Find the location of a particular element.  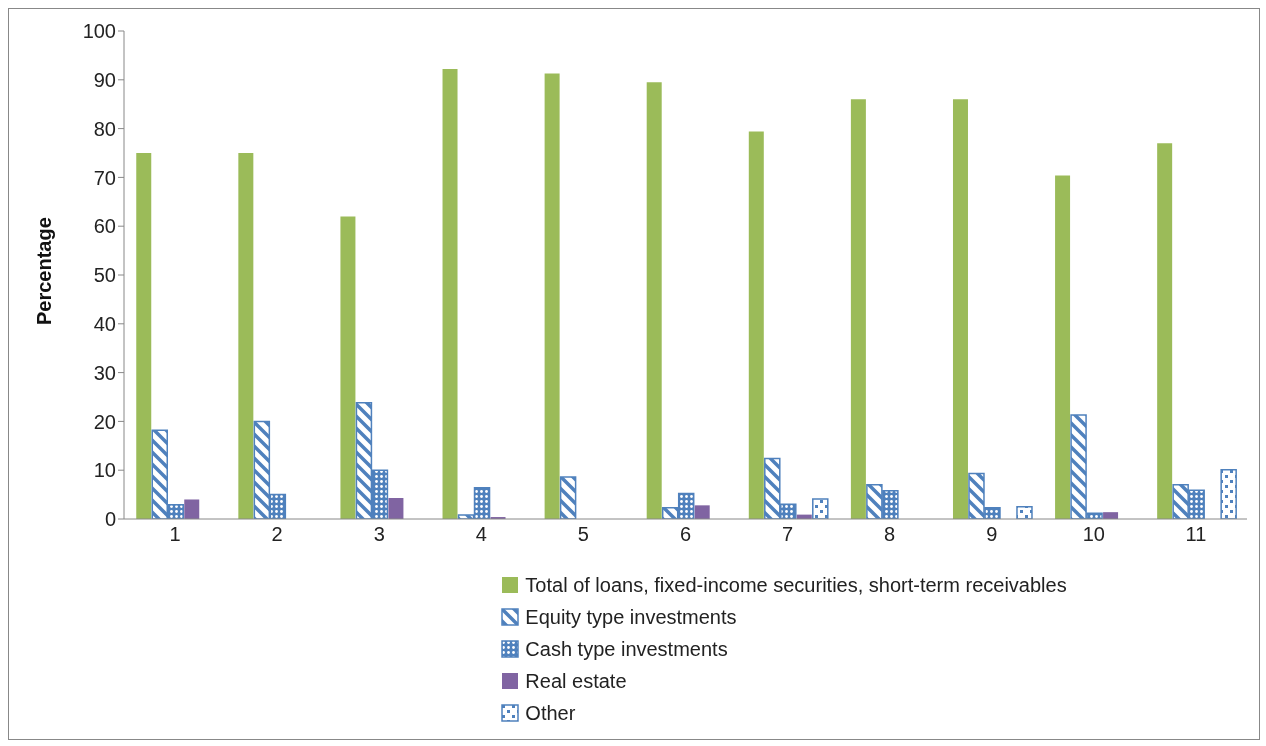

x-tick-label: 9 is located at coordinates (992, 534).